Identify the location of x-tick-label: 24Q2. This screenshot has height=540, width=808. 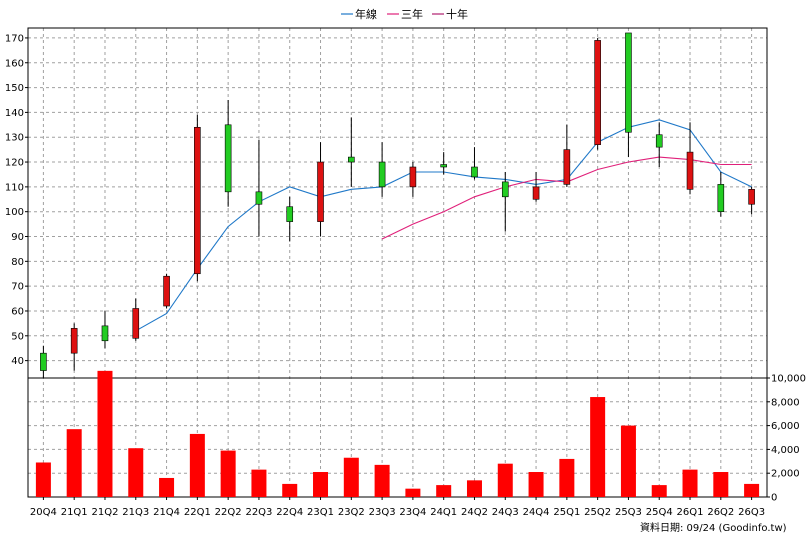
(474, 512).